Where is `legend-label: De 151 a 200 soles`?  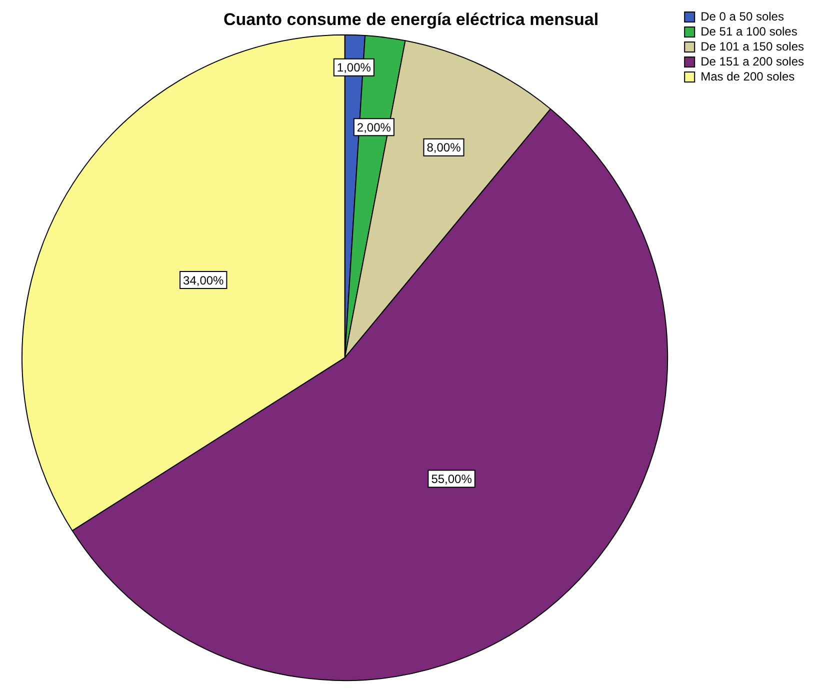
legend-label: De 151 a 200 soles is located at coordinates (752, 61).